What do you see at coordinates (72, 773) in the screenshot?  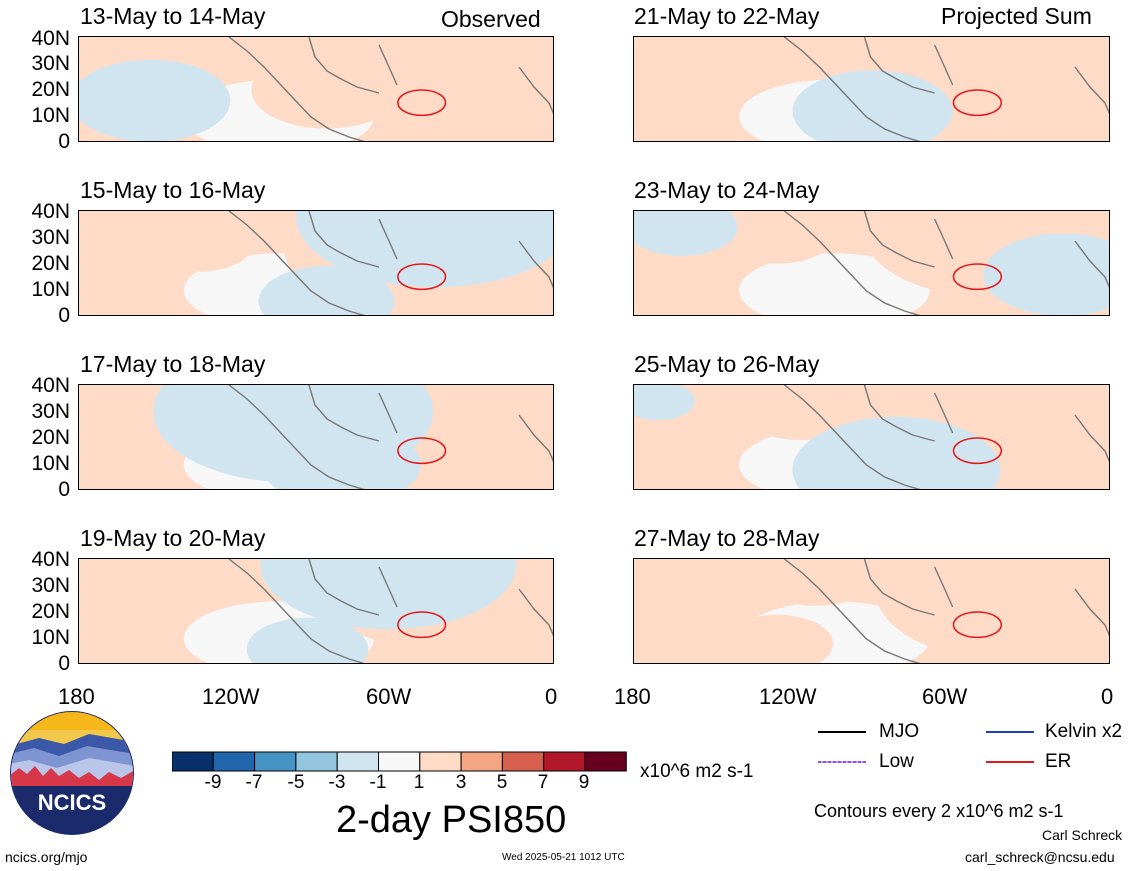 I see `ncics-logo: NCICS` at bounding box center [72, 773].